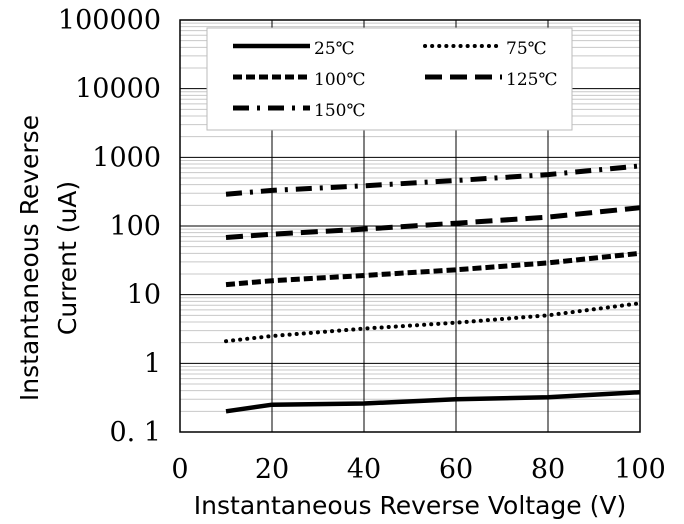  Describe the element at coordinates (389, 79) in the screenshot. I see `legend: 25℃ 75℃ 100℃ 125℃ 150℃` at that location.